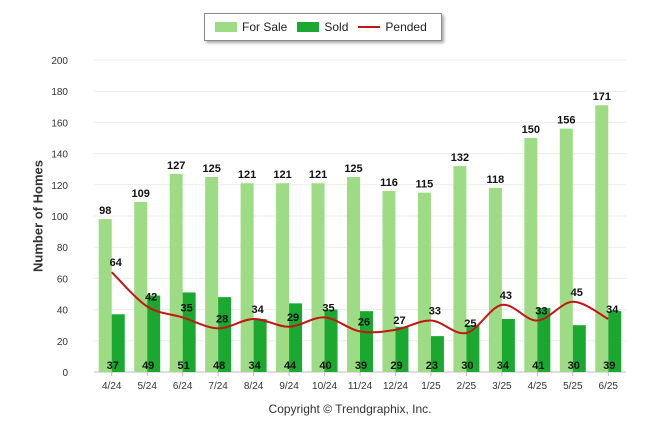 The image size is (646, 434). I want to click on data-label-sold: 48, so click(219, 366).